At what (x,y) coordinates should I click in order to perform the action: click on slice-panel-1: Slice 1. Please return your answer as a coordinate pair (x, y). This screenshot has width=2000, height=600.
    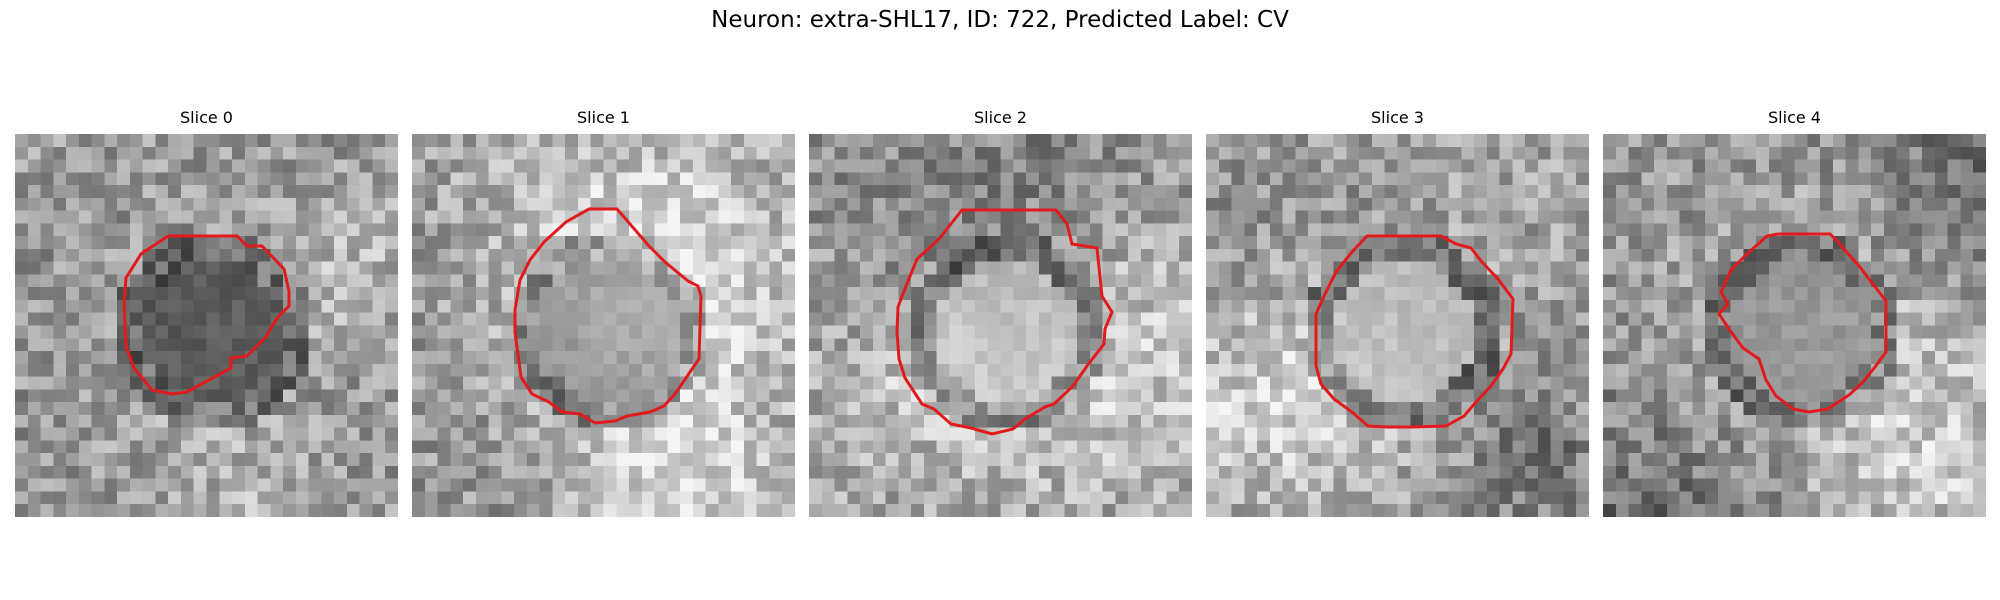
    Looking at the image, I should click on (603, 118).